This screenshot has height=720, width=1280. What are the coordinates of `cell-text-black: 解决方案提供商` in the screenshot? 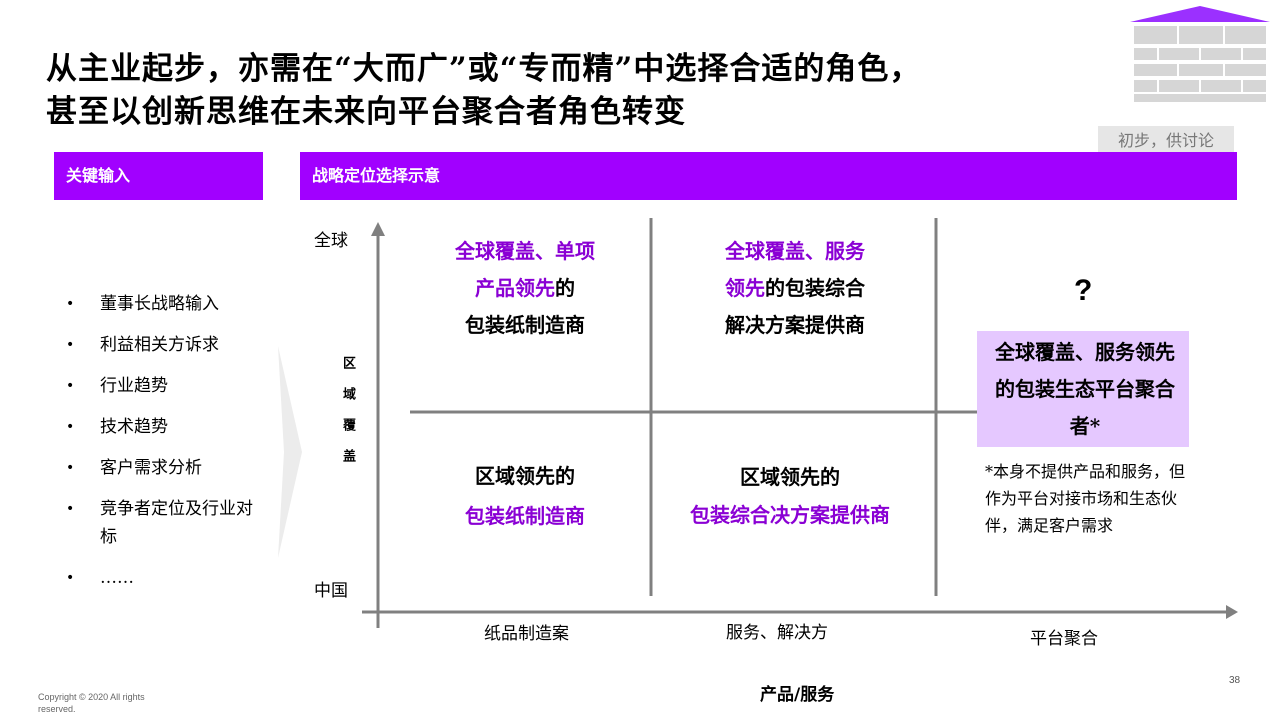 It's located at (795, 325).